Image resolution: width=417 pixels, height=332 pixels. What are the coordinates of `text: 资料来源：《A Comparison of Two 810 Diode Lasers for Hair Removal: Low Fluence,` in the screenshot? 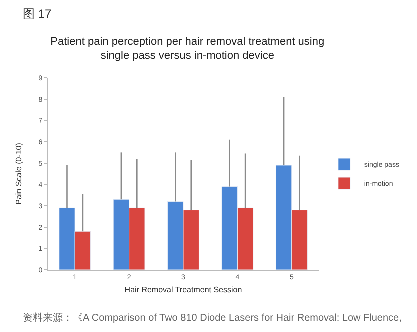 It's located at (212, 318).